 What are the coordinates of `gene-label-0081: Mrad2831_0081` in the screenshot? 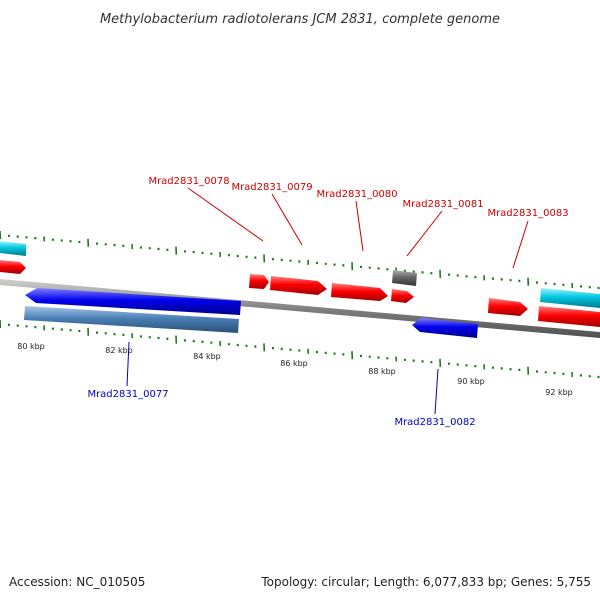 It's located at (442, 204).